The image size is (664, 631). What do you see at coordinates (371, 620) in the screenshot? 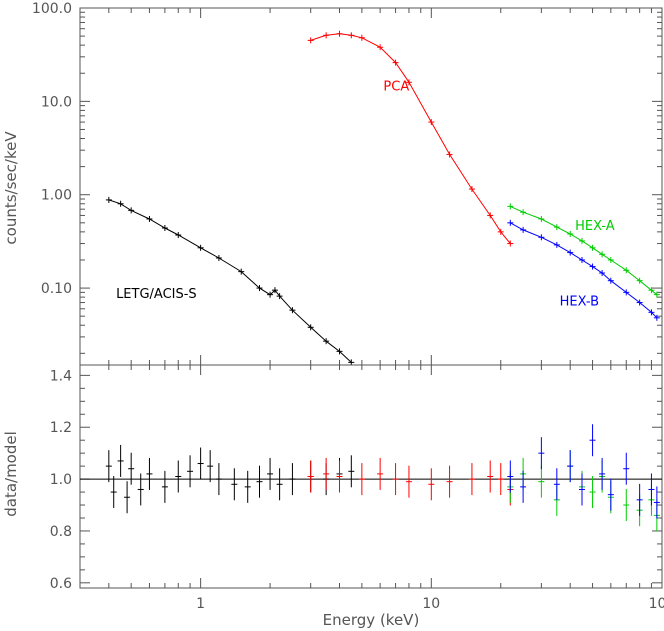
I see `x-axis-title: Energy (keV)` at bounding box center [371, 620].